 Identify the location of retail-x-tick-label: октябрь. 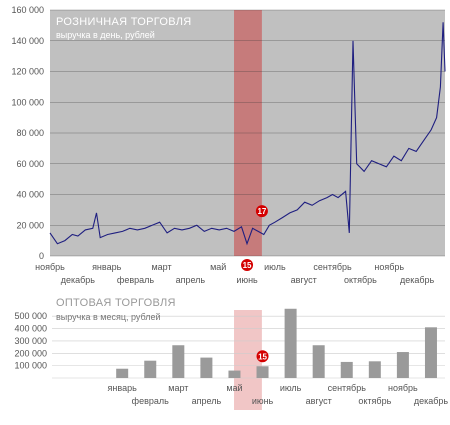
(360, 280).